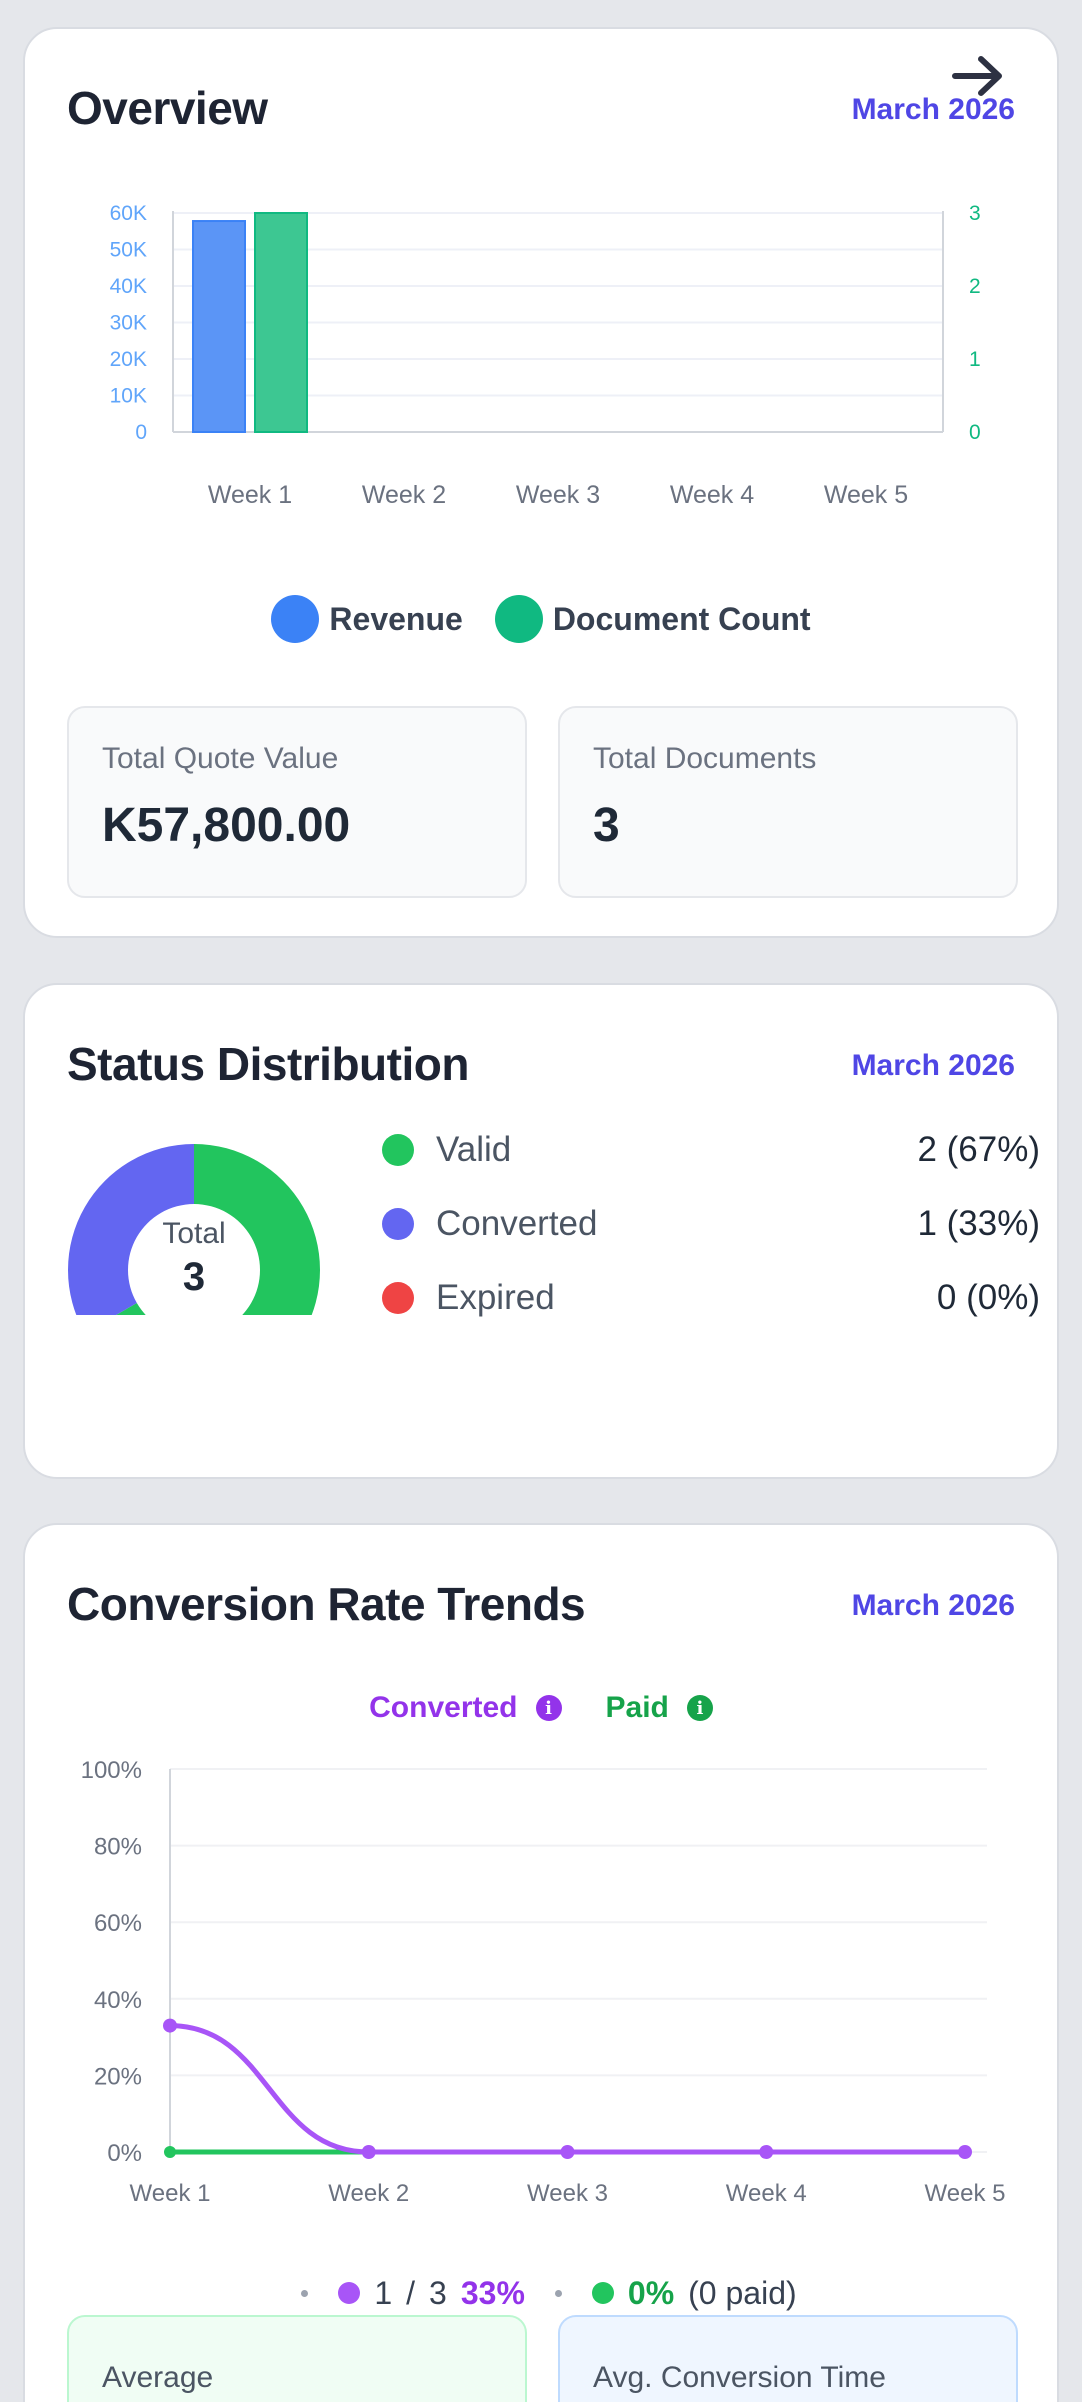 The width and height of the screenshot is (1082, 2402). What do you see at coordinates (933, 1605) in the screenshot?
I see `conversion-date: March 2026` at bounding box center [933, 1605].